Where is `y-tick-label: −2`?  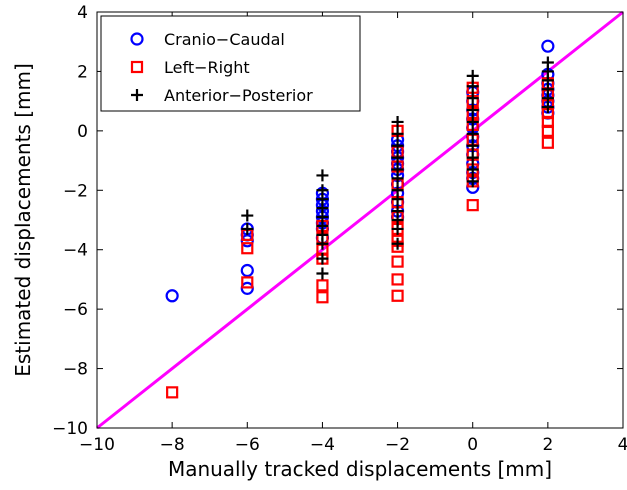
y-tick-label: −2 is located at coordinates (75, 191).